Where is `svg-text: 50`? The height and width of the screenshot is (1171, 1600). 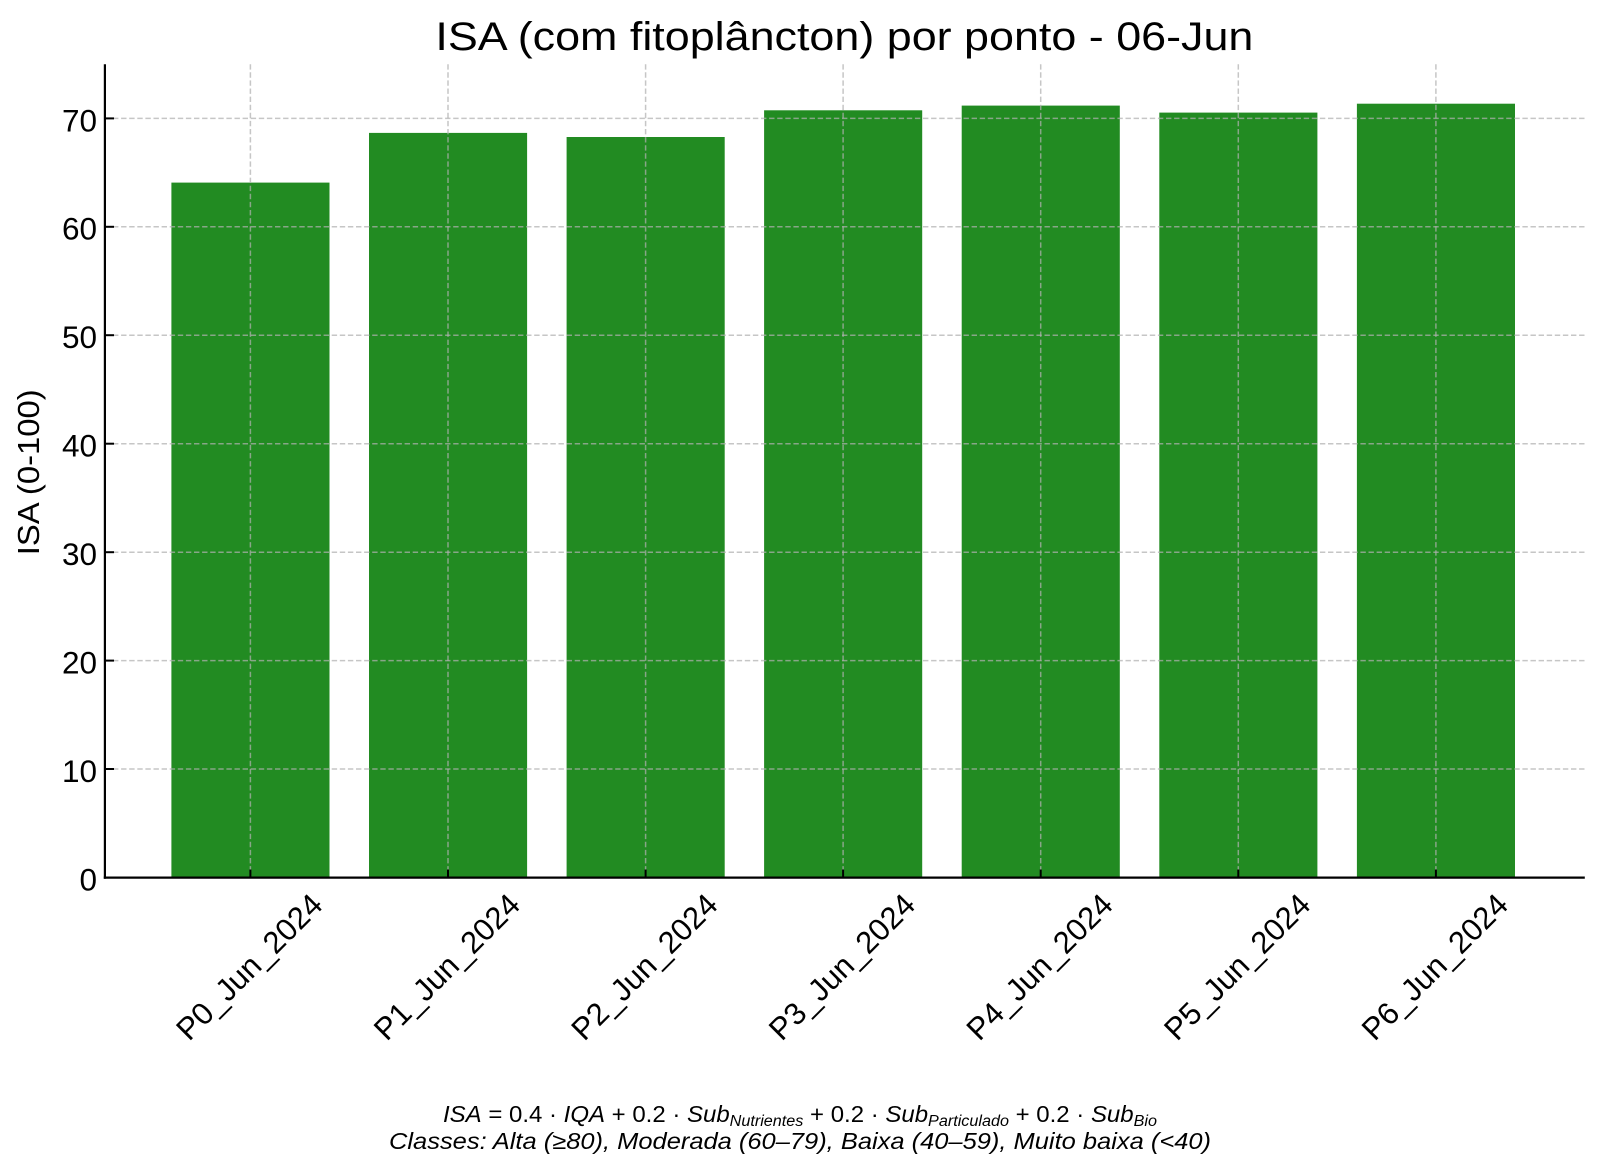 svg-text: 50 is located at coordinates (79, 337).